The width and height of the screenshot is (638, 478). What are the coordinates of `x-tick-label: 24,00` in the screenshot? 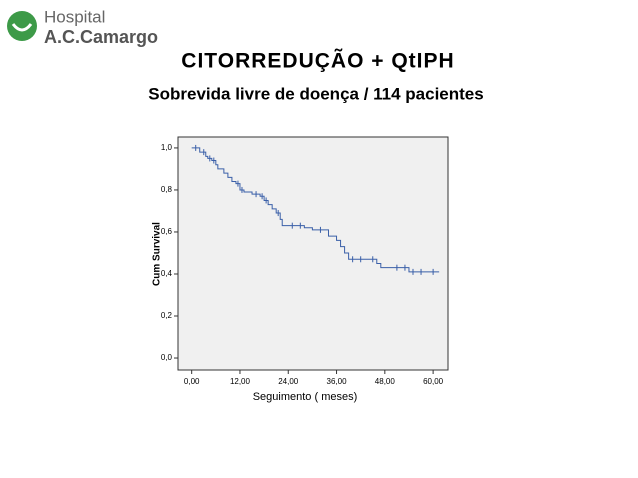 It's located at (288, 381).